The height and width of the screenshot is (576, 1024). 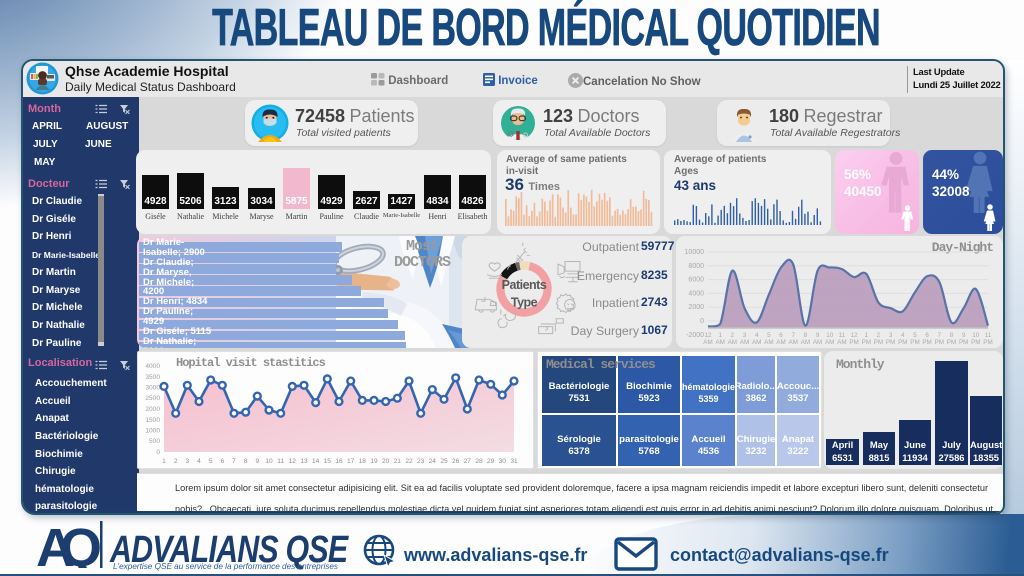 I want to click on svg-text: 22, so click(x=409, y=461).